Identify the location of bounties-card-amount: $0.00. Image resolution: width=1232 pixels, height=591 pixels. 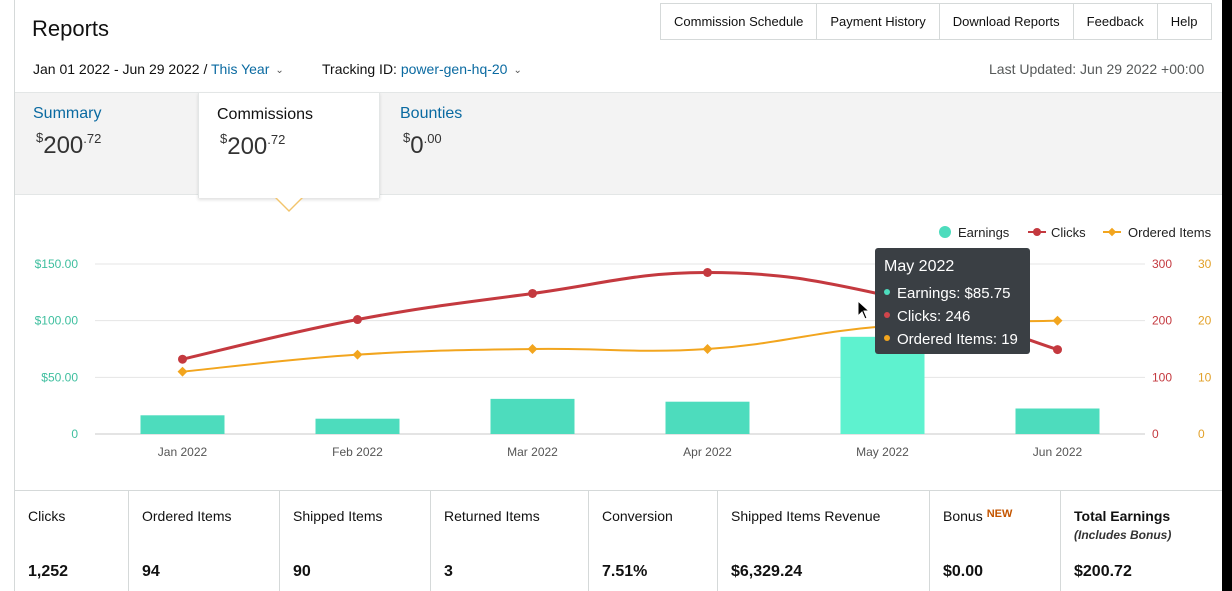
(422, 145).